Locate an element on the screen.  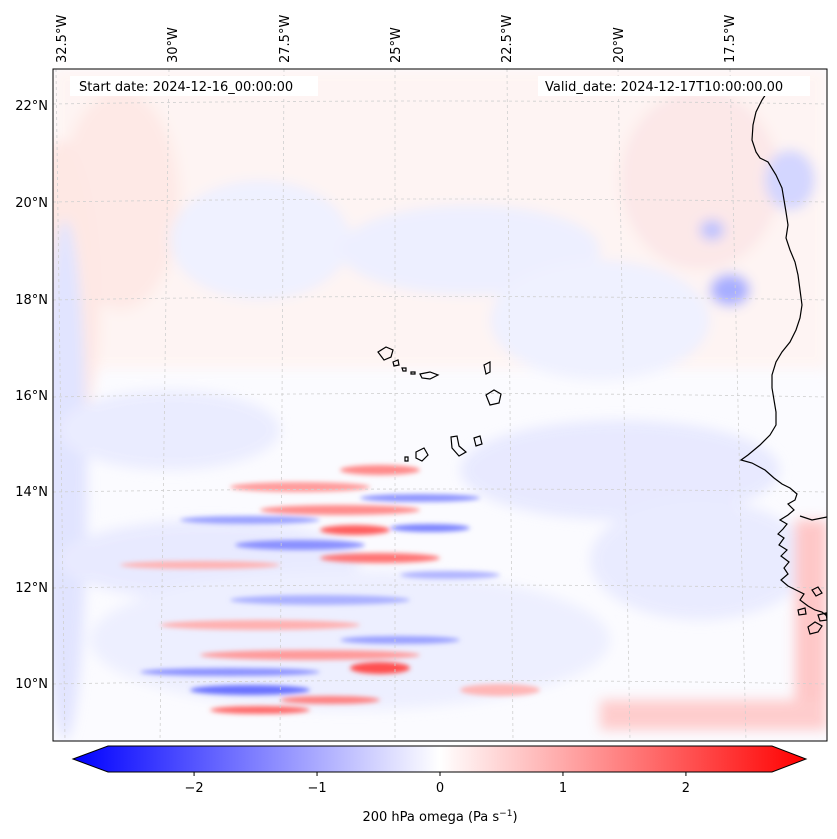
colorbar-label: 200 hPa omega (Pa s−1) is located at coordinates (439, 817).